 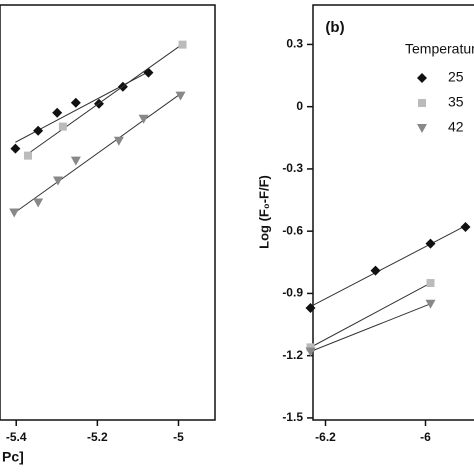 I want to click on legend-label: 42, so click(x=456, y=127).